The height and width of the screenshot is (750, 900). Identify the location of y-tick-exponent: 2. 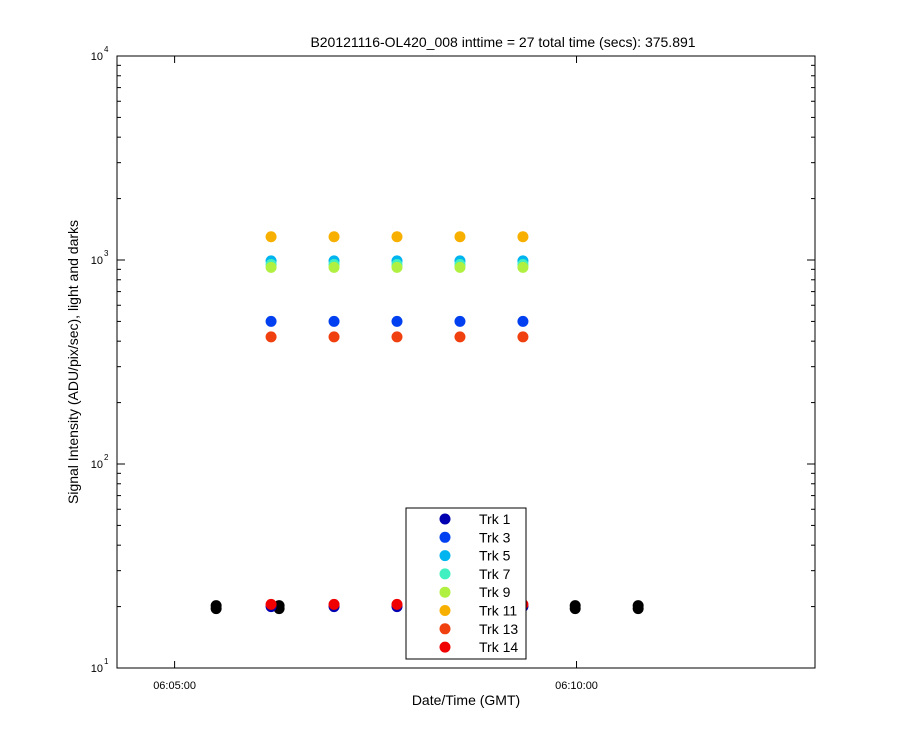
(106, 457).